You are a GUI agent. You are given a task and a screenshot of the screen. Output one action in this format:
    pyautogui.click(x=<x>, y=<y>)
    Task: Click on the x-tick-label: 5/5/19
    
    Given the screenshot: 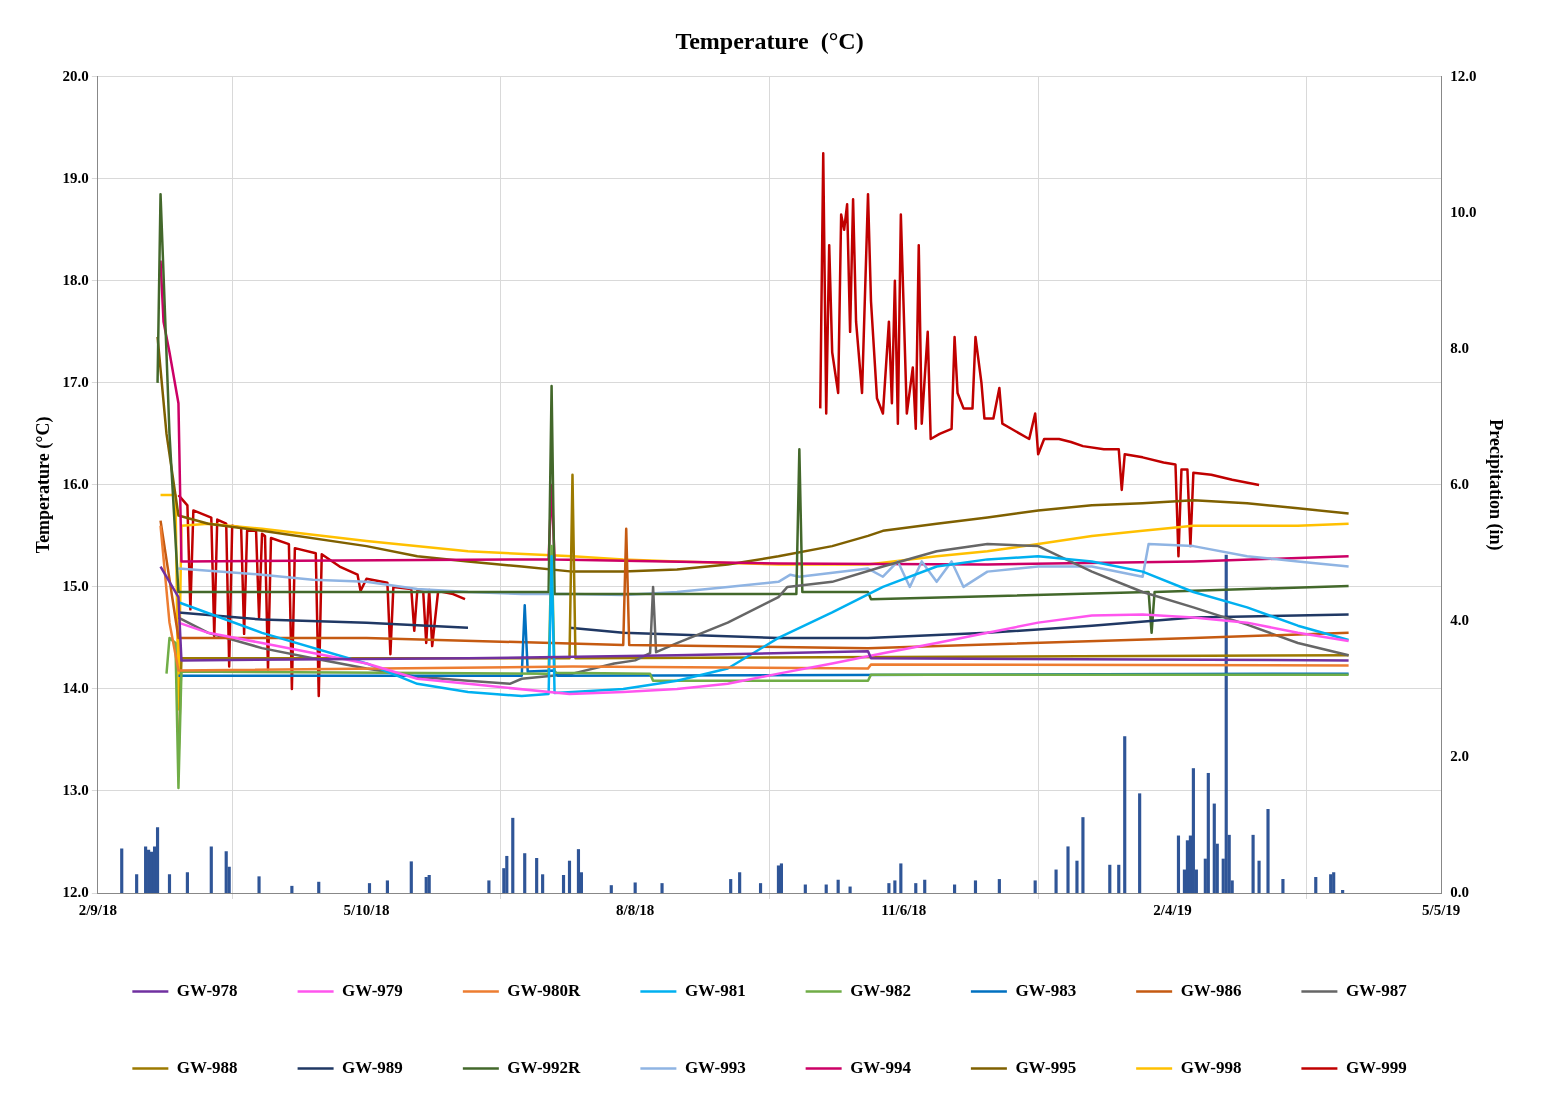 What is the action you would take?
    pyautogui.click(x=1441, y=909)
    